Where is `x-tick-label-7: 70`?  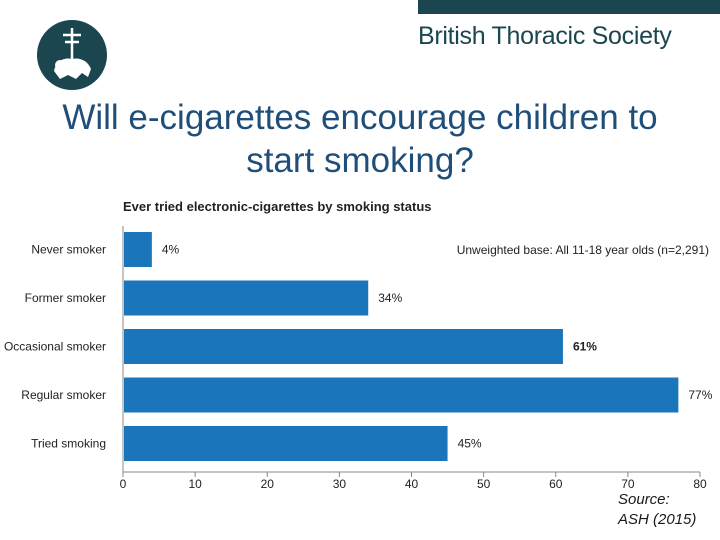 x-tick-label-7: 70 is located at coordinates (628, 483).